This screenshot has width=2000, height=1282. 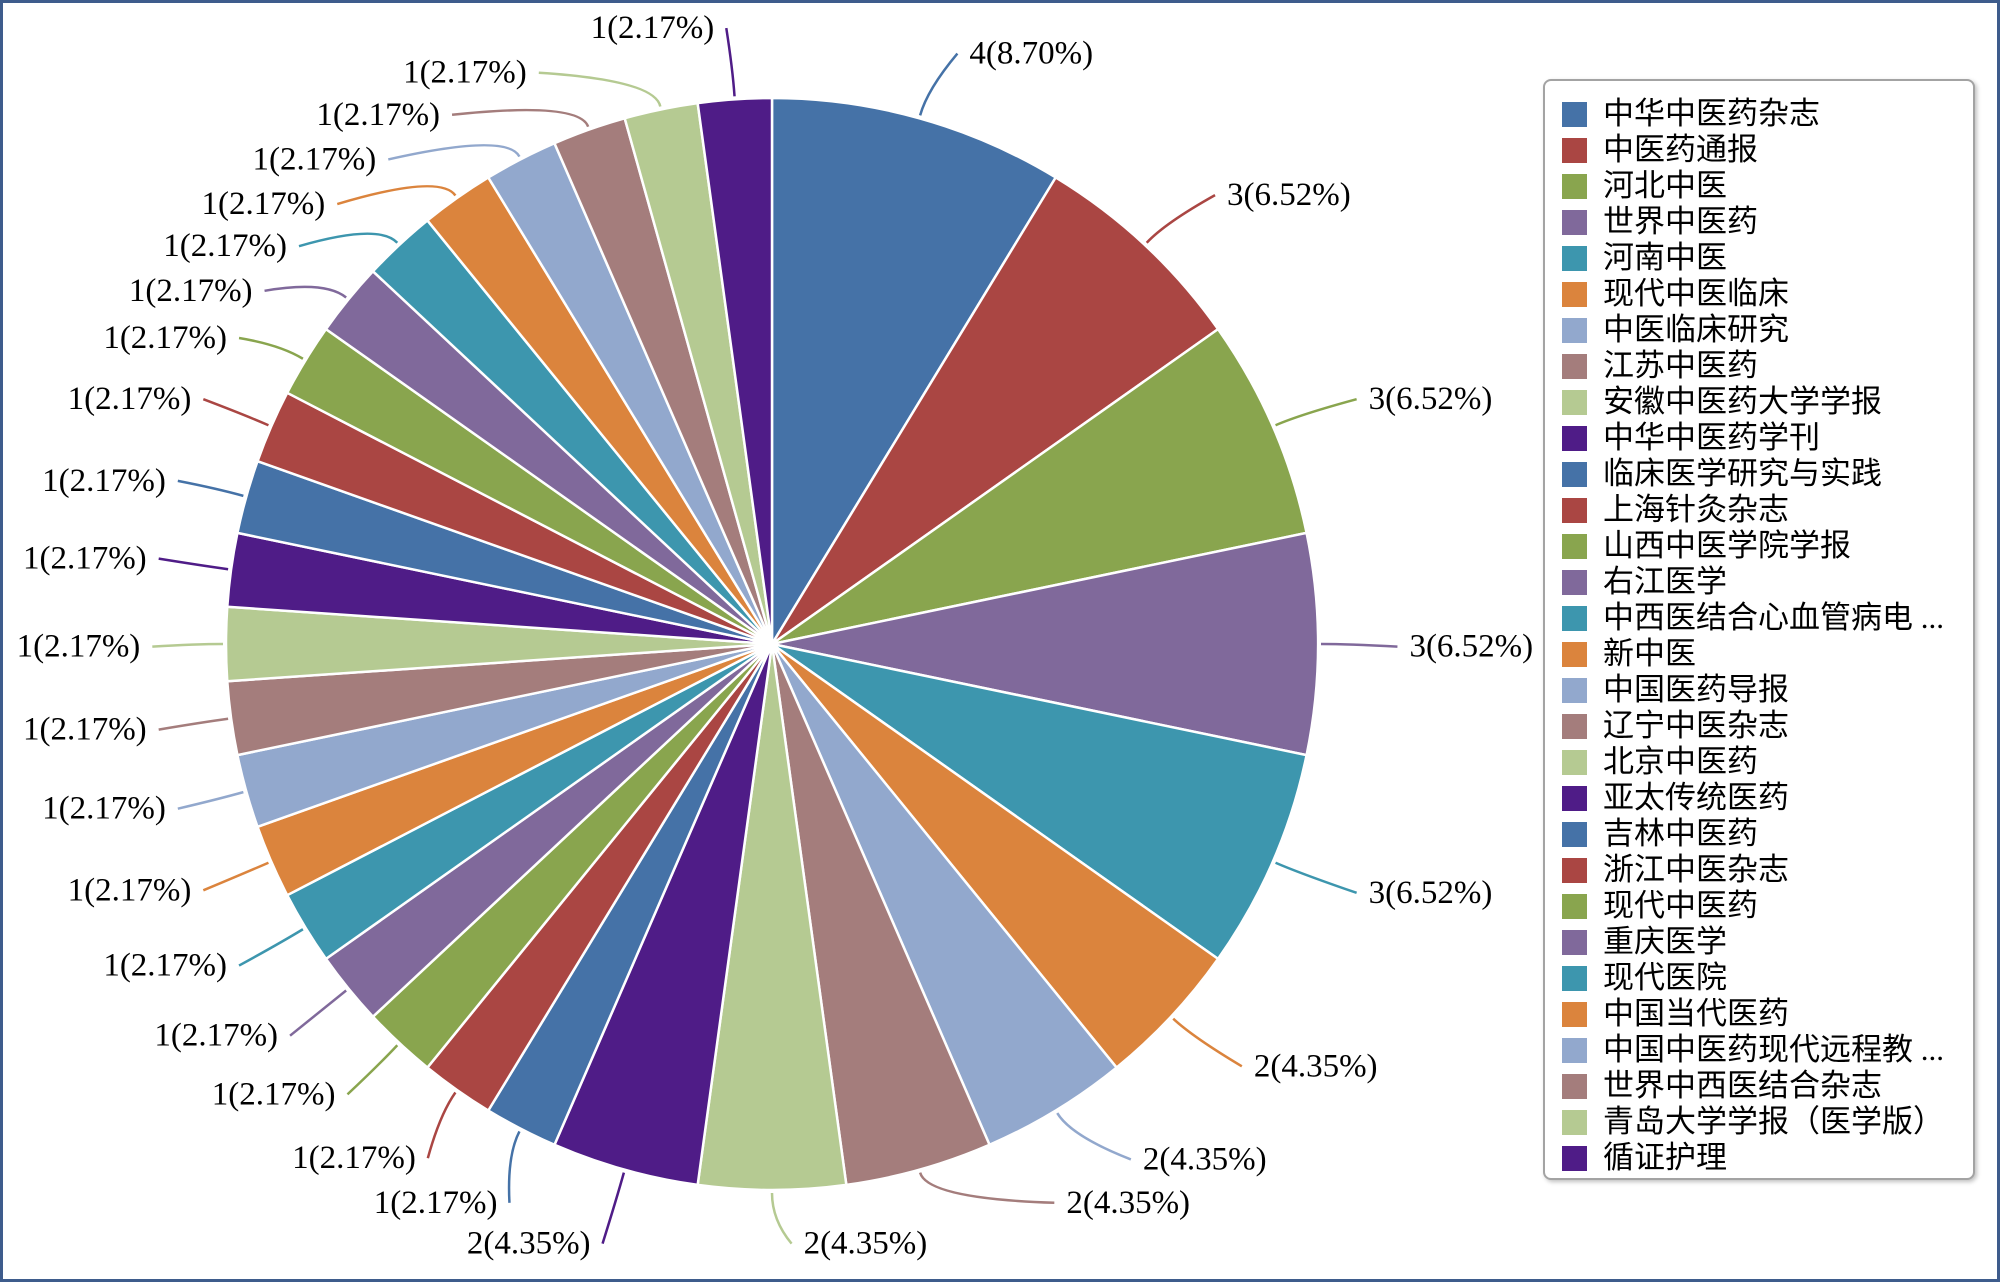 What do you see at coordinates (1727, 545) in the screenshot?
I see `legend-label: 山西中医学院学报` at bounding box center [1727, 545].